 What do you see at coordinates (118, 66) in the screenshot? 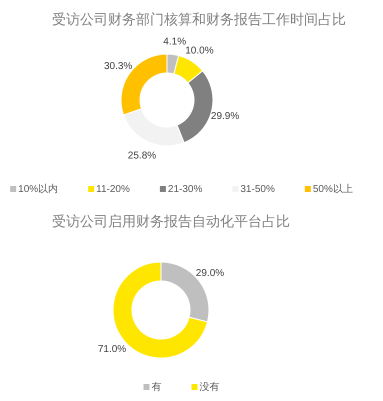
I see `data-label: 30.3%` at bounding box center [118, 66].